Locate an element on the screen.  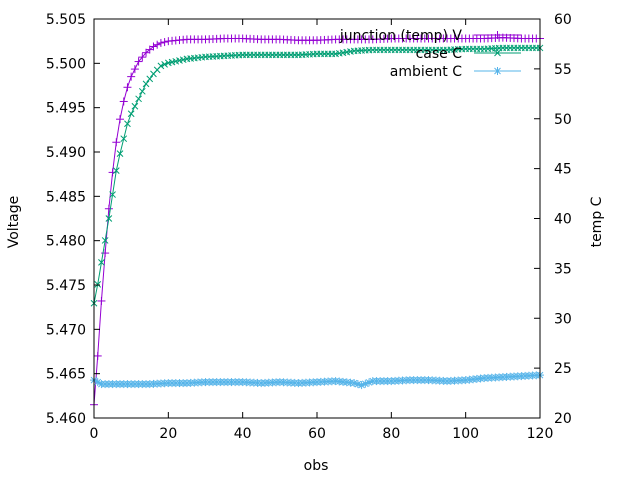
y-tick-label: 5.495 is located at coordinates (66, 109).